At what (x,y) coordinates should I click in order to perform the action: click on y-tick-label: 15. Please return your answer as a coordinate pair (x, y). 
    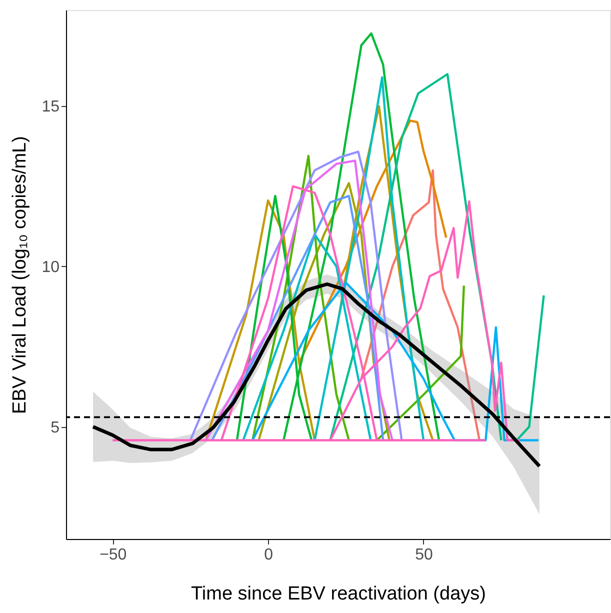
    Looking at the image, I should click on (51, 107).